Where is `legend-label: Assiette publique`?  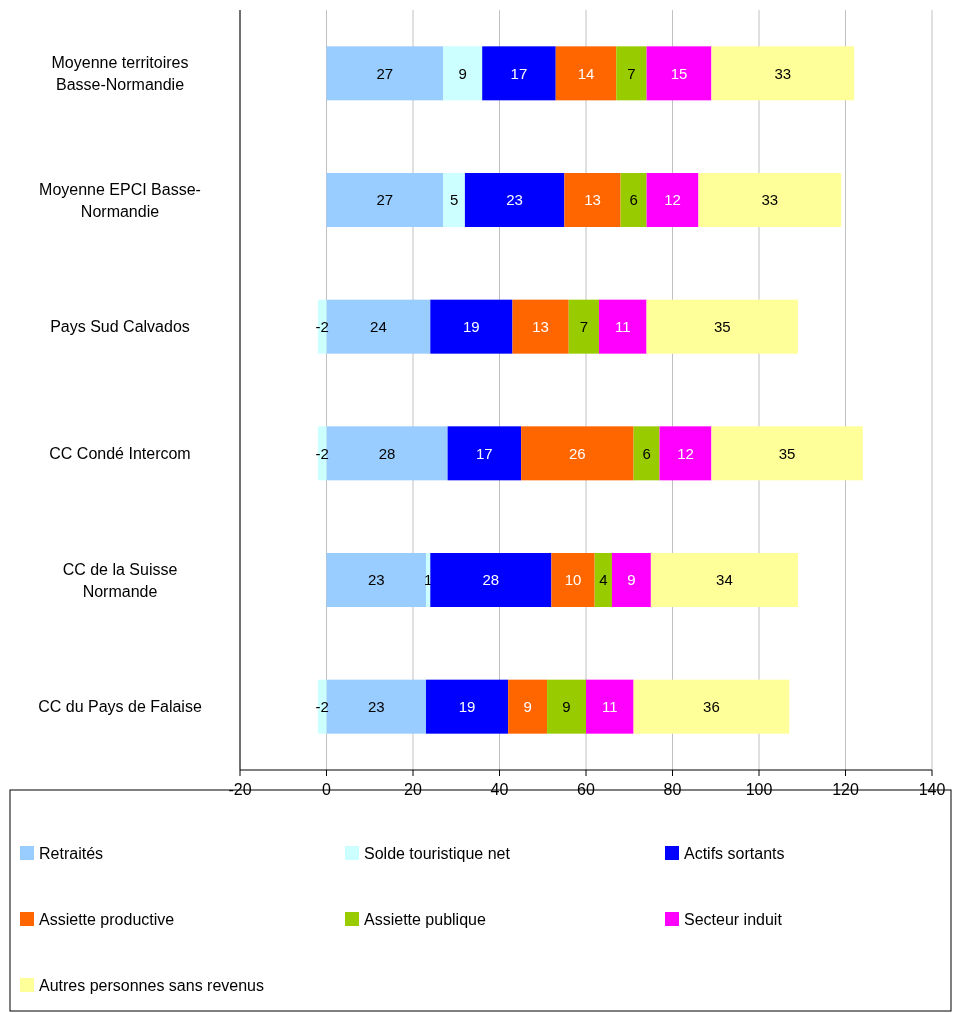
legend-label: Assiette publique is located at coordinates (425, 919).